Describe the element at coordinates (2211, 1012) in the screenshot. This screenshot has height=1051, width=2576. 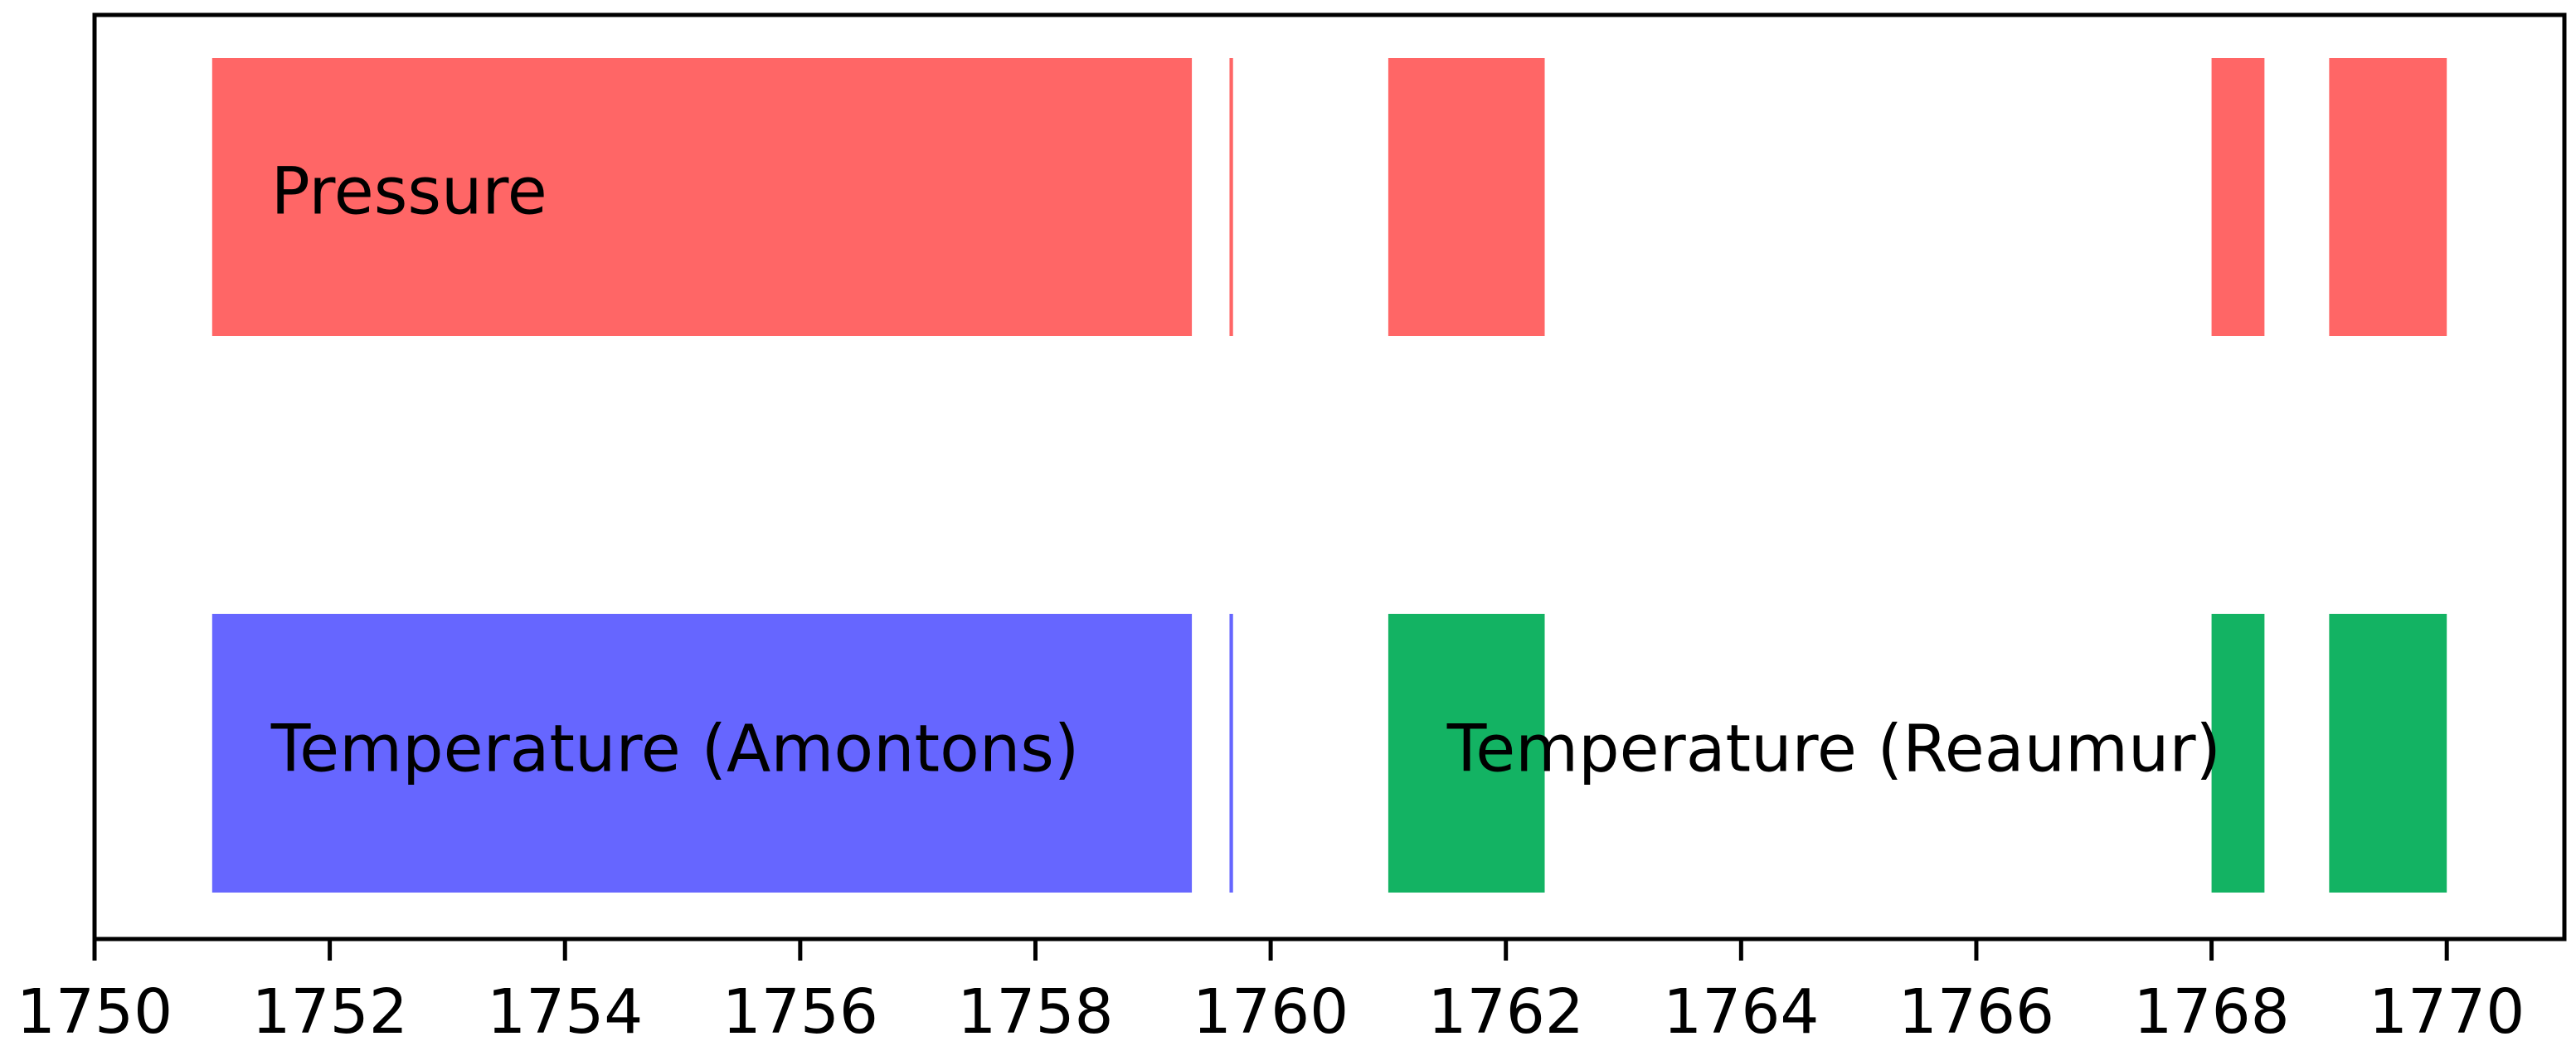
I see `x-tick-label: 1768` at that location.